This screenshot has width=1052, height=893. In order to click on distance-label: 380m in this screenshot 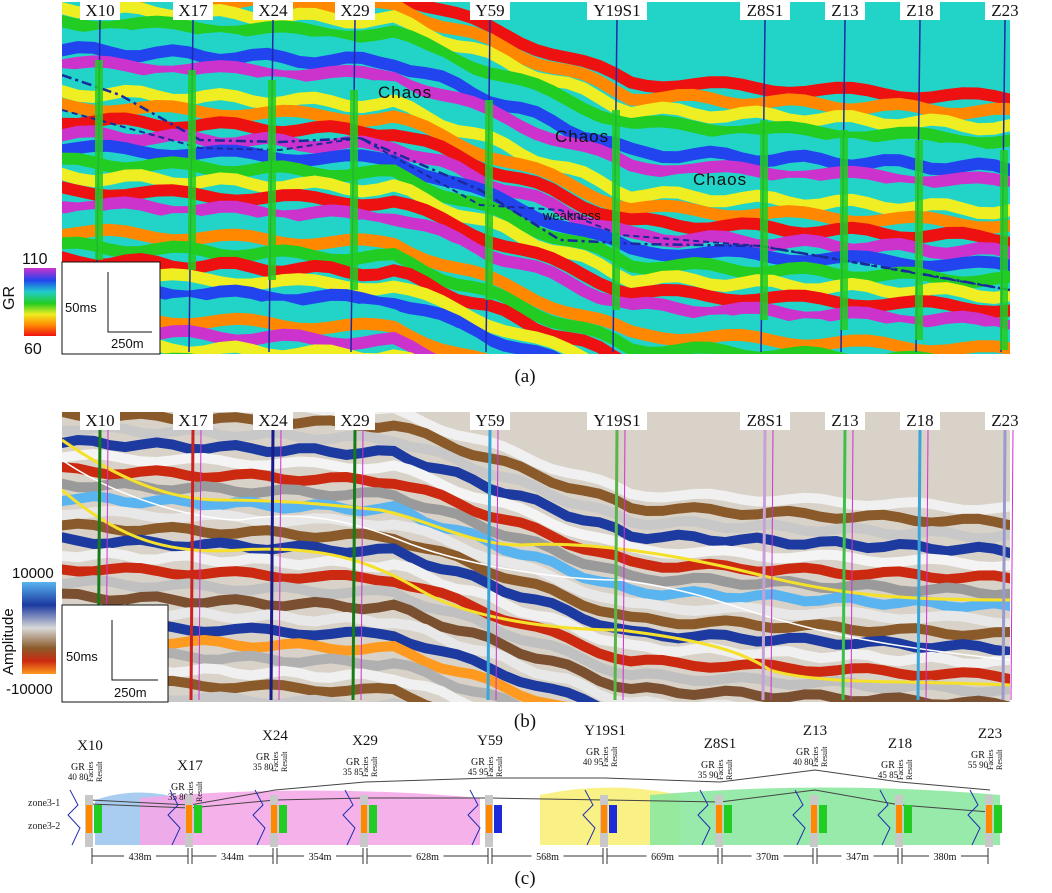, I will do `click(945, 857)`.